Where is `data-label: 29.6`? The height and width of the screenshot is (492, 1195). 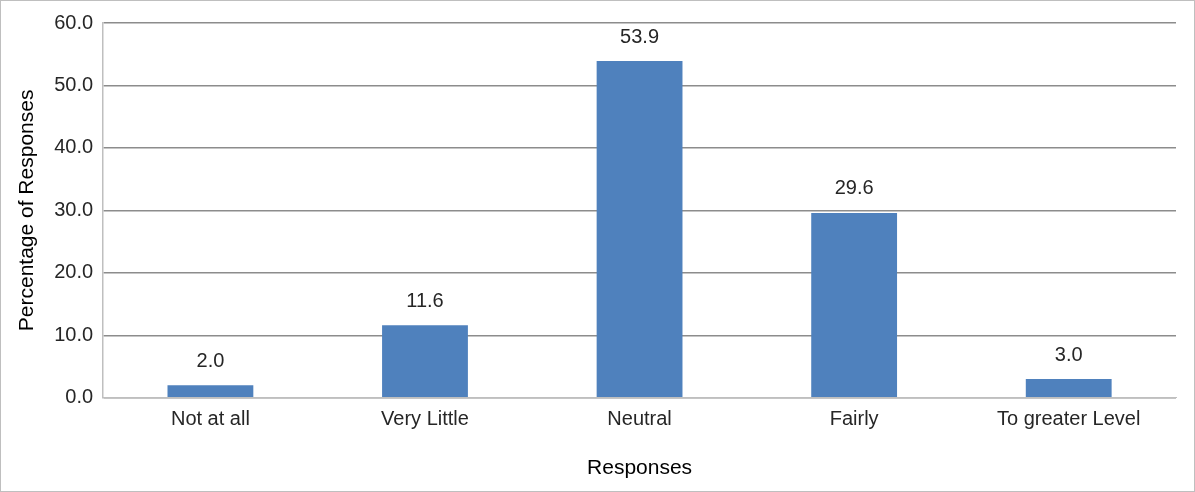 data-label: 29.6 is located at coordinates (854, 187).